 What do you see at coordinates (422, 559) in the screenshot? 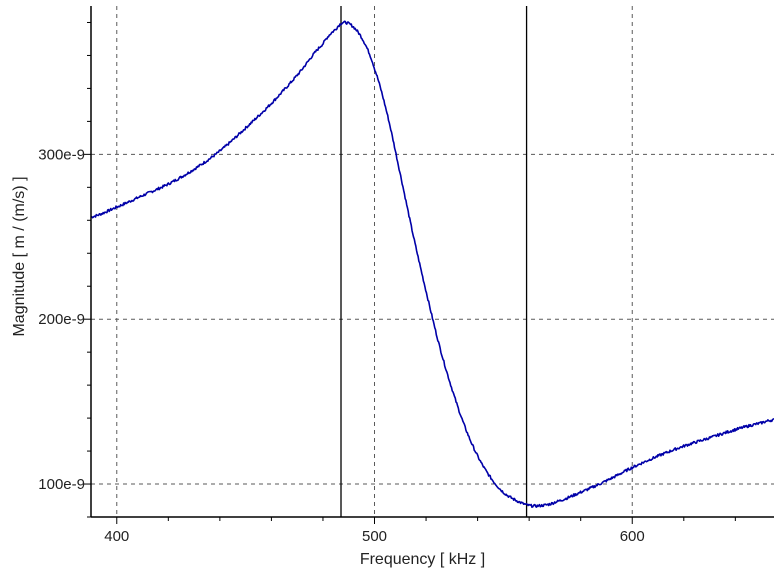
I see `x-axis-title: Frequency [ kHz ]` at bounding box center [422, 559].